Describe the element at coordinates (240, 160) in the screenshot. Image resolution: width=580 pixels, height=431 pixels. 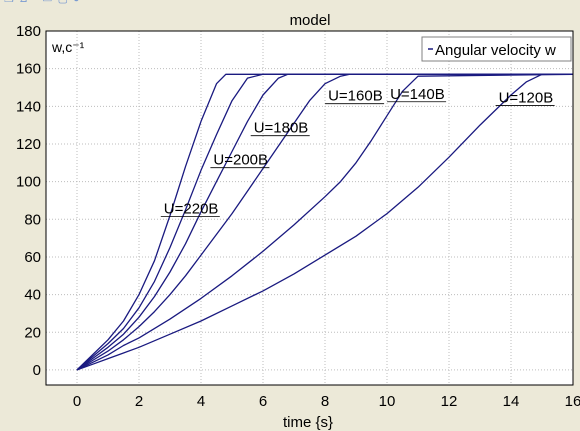
I see `curve-label: U=200B` at that location.